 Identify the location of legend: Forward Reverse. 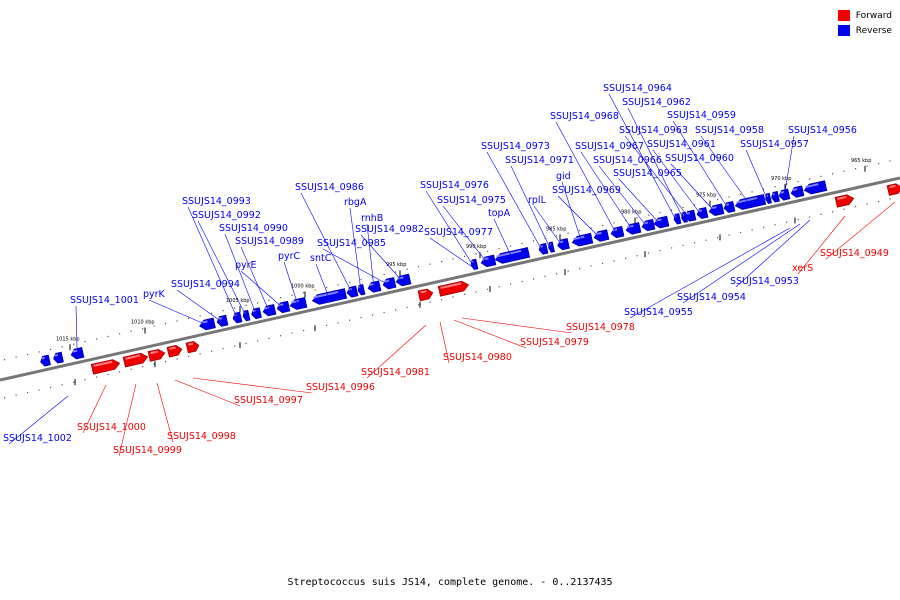
(864, 23).